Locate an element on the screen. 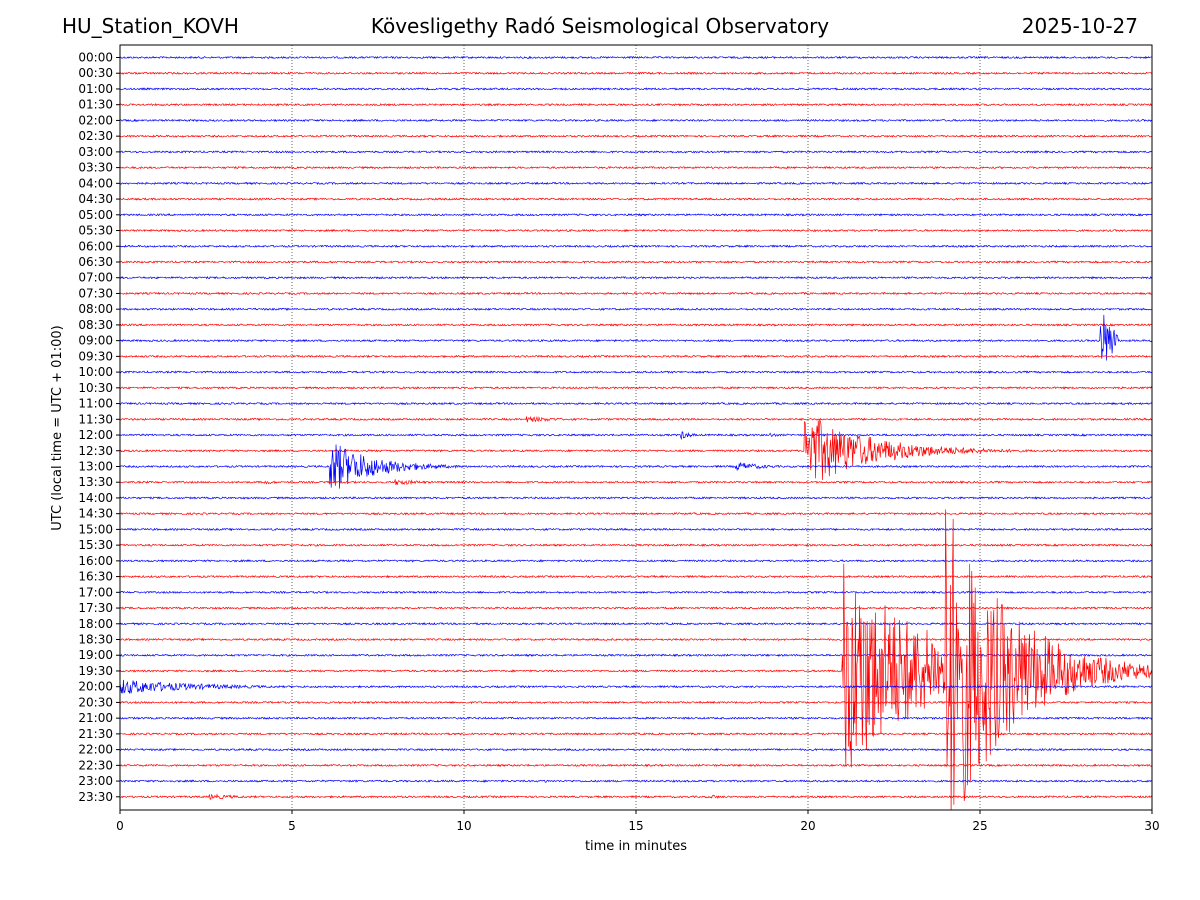  y-tick-label: 03:00 is located at coordinates (95, 152).